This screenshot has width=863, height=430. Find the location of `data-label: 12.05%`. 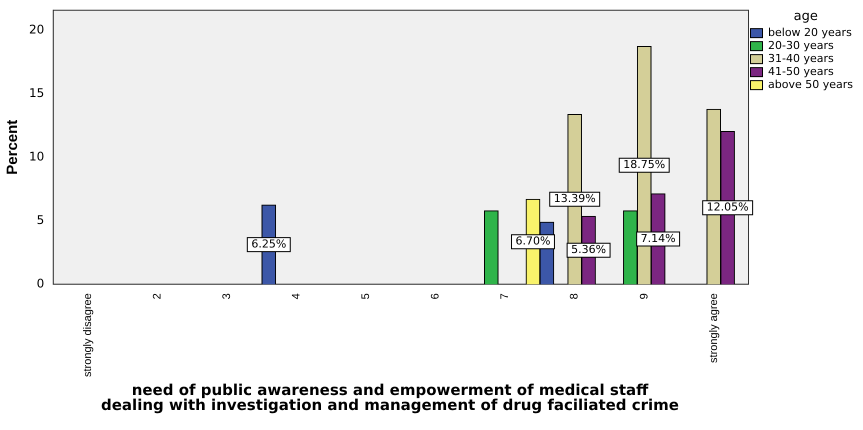

data-label: 12.05% is located at coordinates (727, 207).